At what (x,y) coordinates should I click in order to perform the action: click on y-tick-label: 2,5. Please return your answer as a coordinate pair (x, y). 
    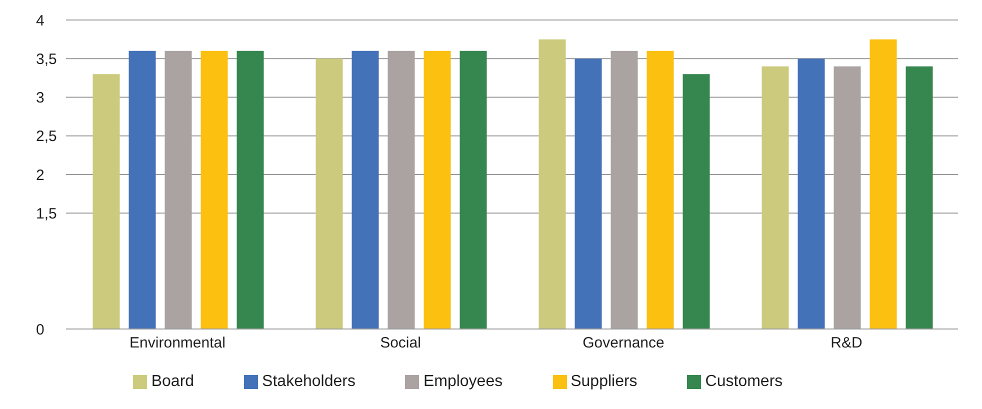
    Looking at the image, I should click on (46, 137).